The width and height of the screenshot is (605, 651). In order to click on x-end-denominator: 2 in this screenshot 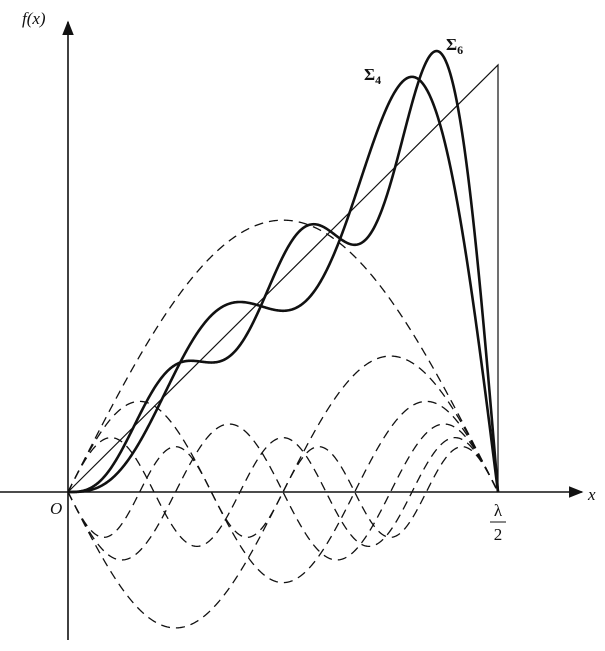, I will do `click(498, 534)`.